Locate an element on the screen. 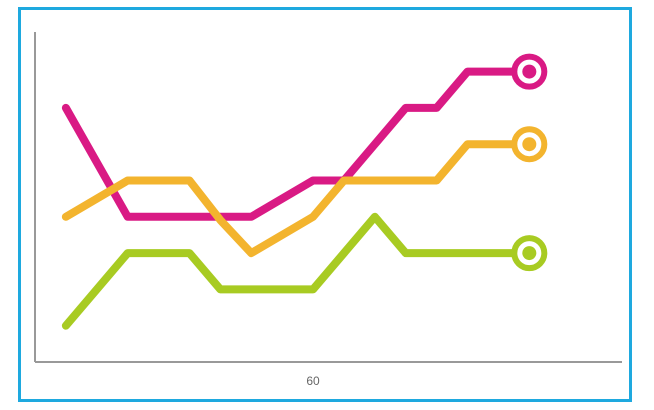 Image resolution: width=654 pixels, height=410 pixels. series-3-end-dot is located at coordinates (529, 253).